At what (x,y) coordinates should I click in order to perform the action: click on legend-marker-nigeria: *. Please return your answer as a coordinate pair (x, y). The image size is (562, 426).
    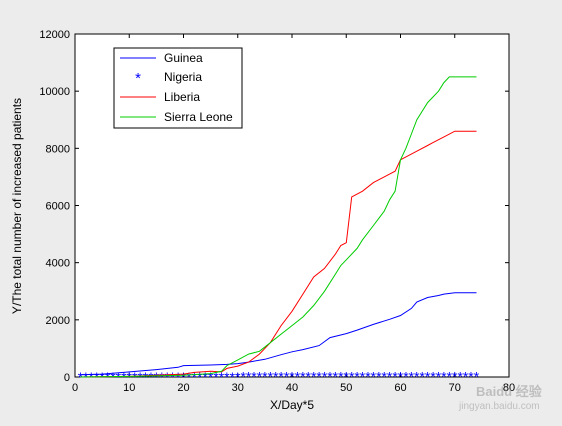
    Looking at the image, I should click on (138, 78).